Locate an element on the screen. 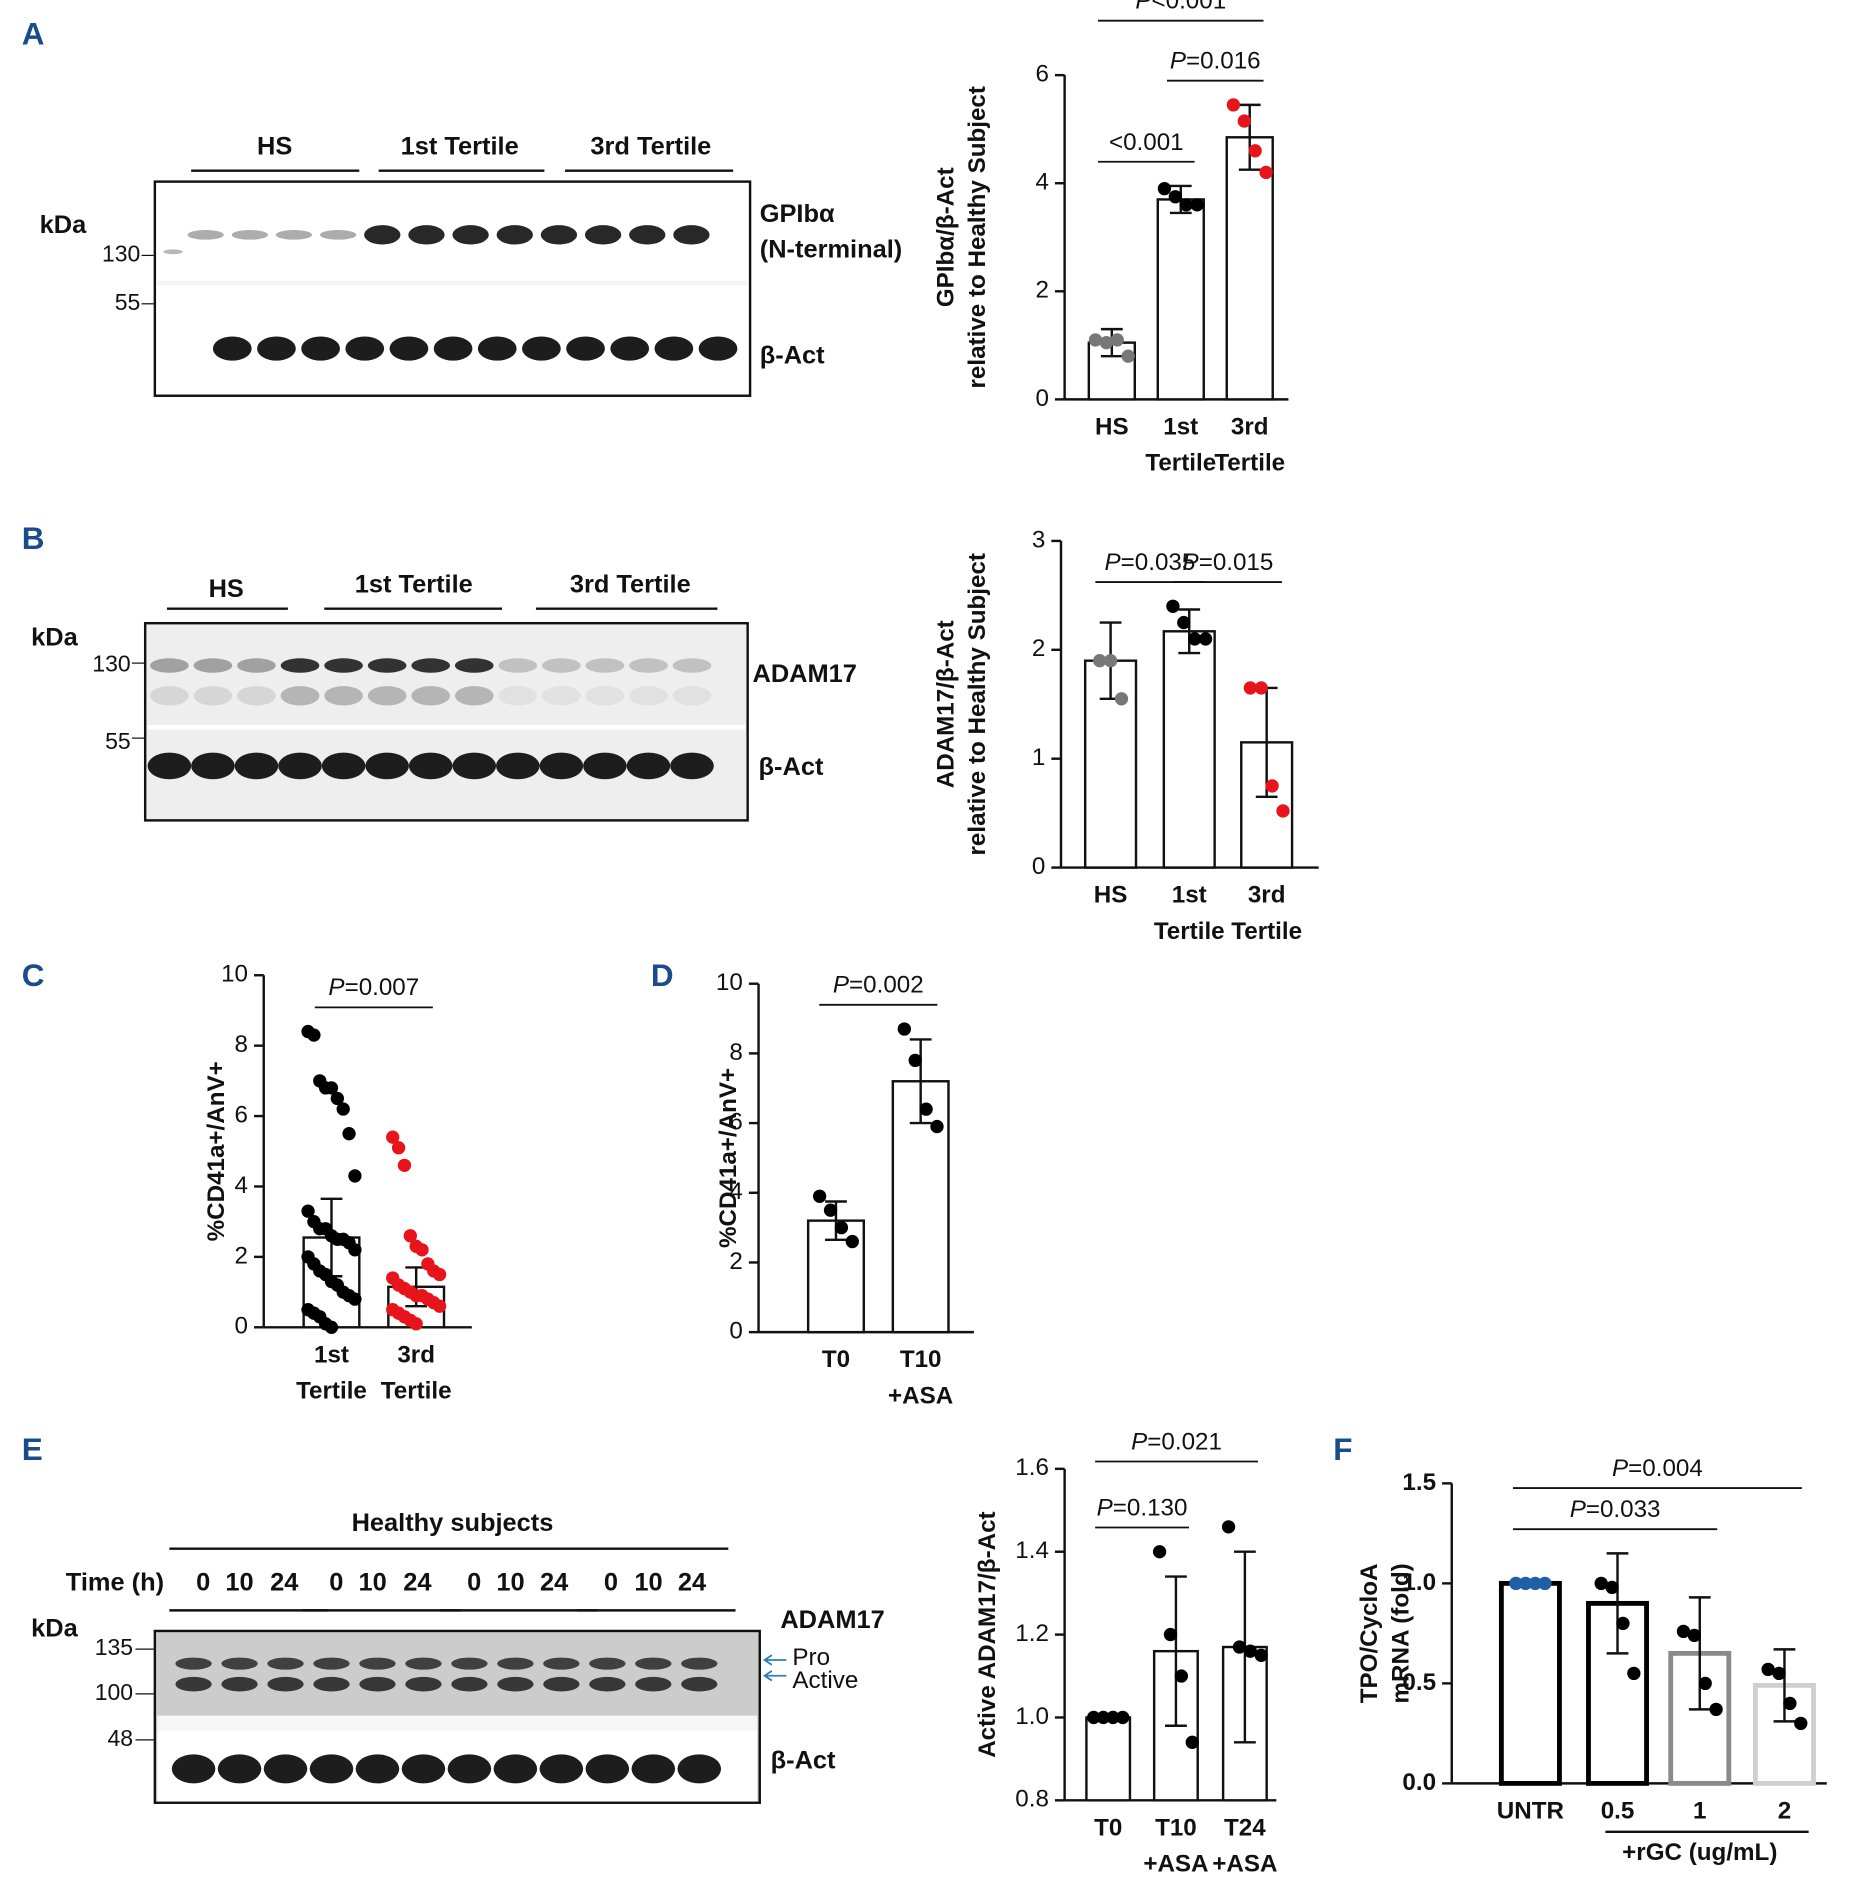 The image size is (1851, 1890). p-value: P=0.016 is located at coordinates (1215, 61).